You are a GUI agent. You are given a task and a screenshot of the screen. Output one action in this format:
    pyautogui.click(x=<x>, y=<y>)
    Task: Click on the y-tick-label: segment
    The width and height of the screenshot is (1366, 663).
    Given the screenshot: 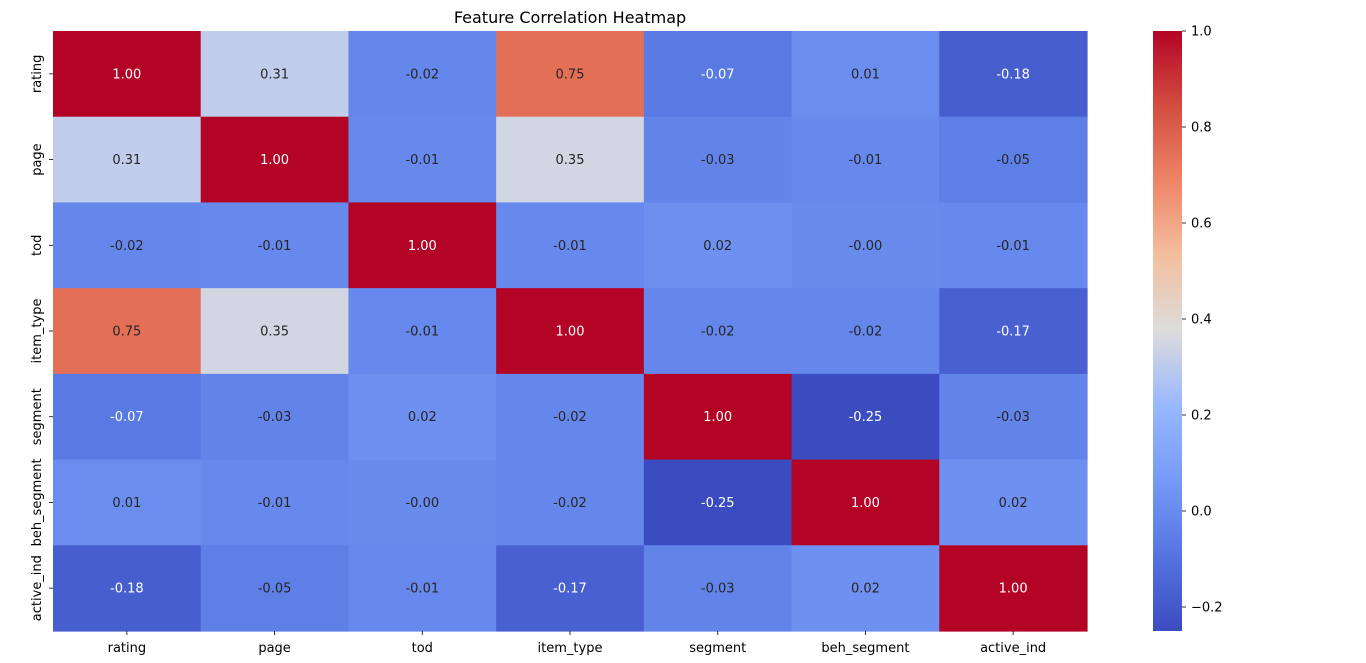 What is the action you would take?
    pyautogui.click(x=37, y=416)
    